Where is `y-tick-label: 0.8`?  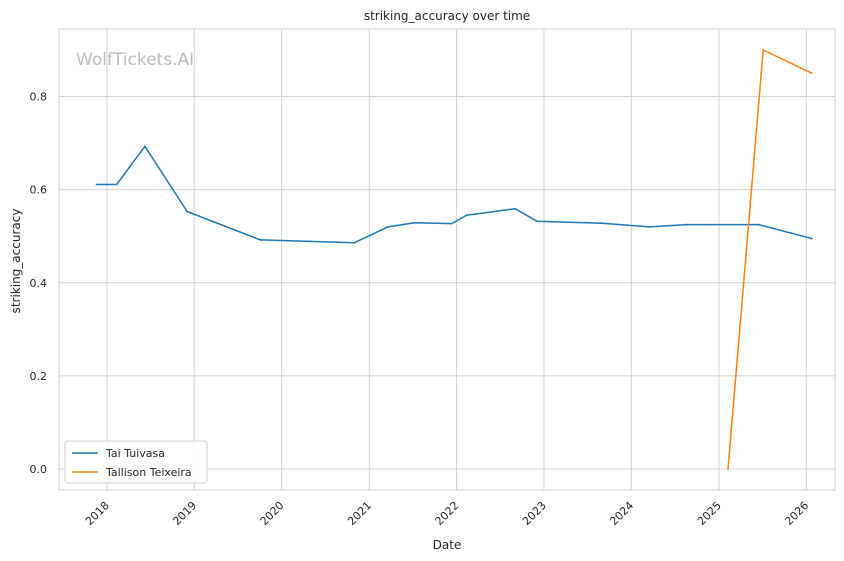
y-tick-label: 0.8 is located at coordinates (39, 97).